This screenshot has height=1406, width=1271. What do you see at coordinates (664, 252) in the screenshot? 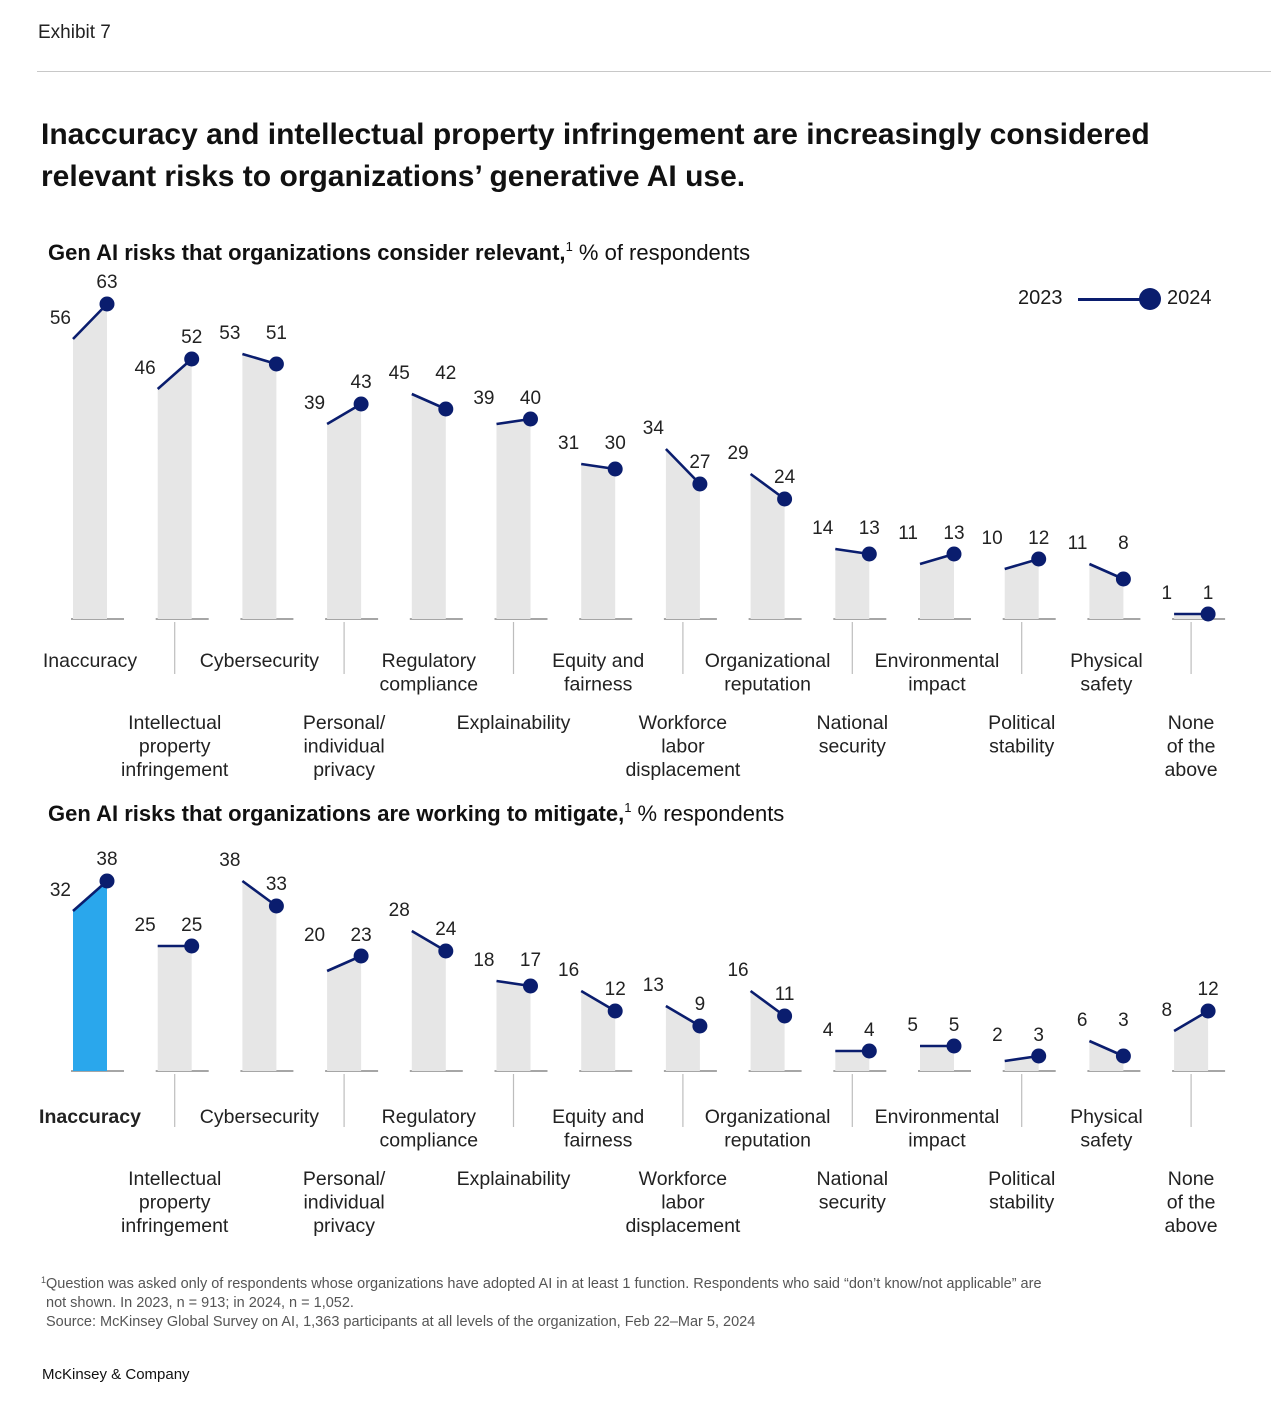
I see `chart-1-unit: % of respondents` at bounding box center [664, 252].